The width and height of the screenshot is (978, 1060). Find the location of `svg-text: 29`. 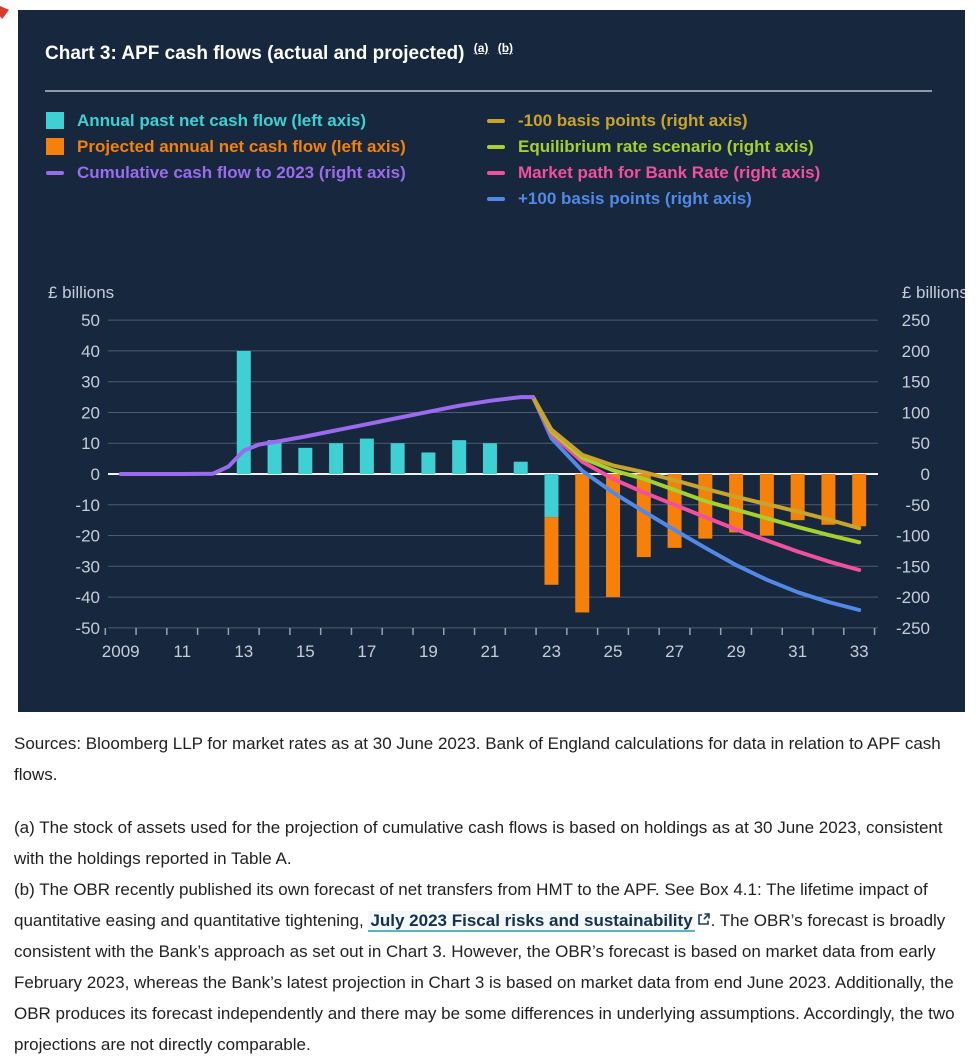

svg-text: 29 is located at coordinates (736, 651).